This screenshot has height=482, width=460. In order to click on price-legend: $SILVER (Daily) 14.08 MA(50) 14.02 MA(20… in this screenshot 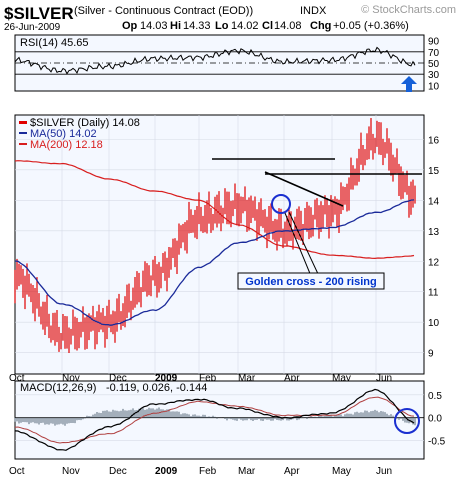, I will do `click(79, 134)`.